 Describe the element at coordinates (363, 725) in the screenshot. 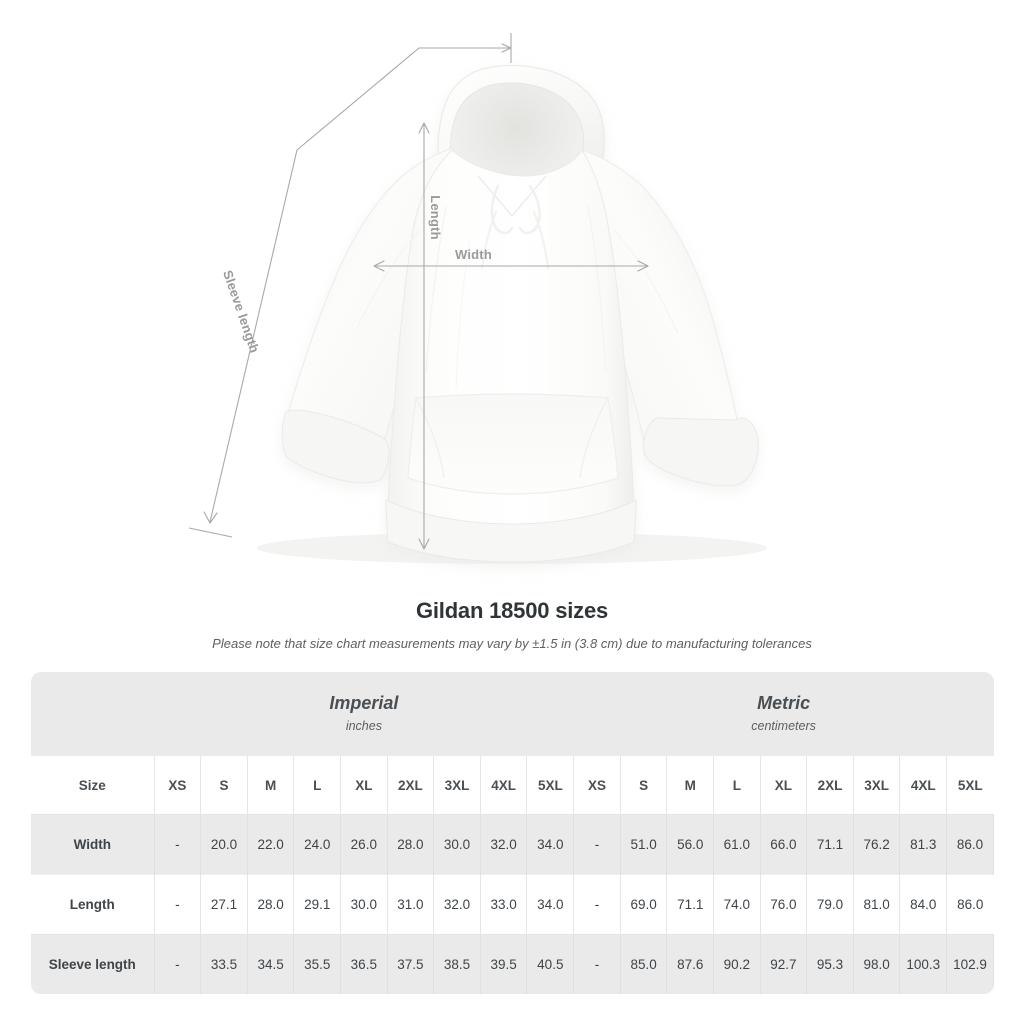

I see `unit-group-imperial-sub: inches` at that location.